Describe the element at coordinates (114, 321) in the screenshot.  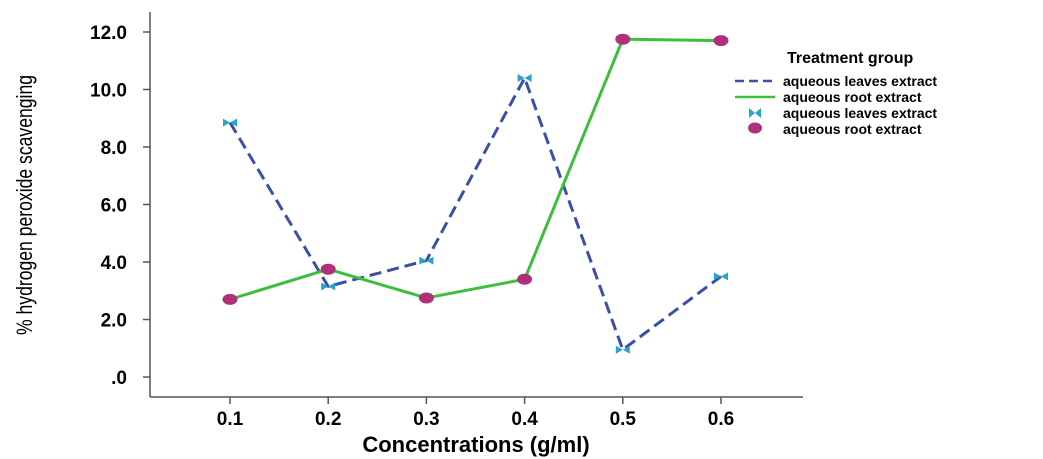
I see `y-tick-label: 2.0` at that location.